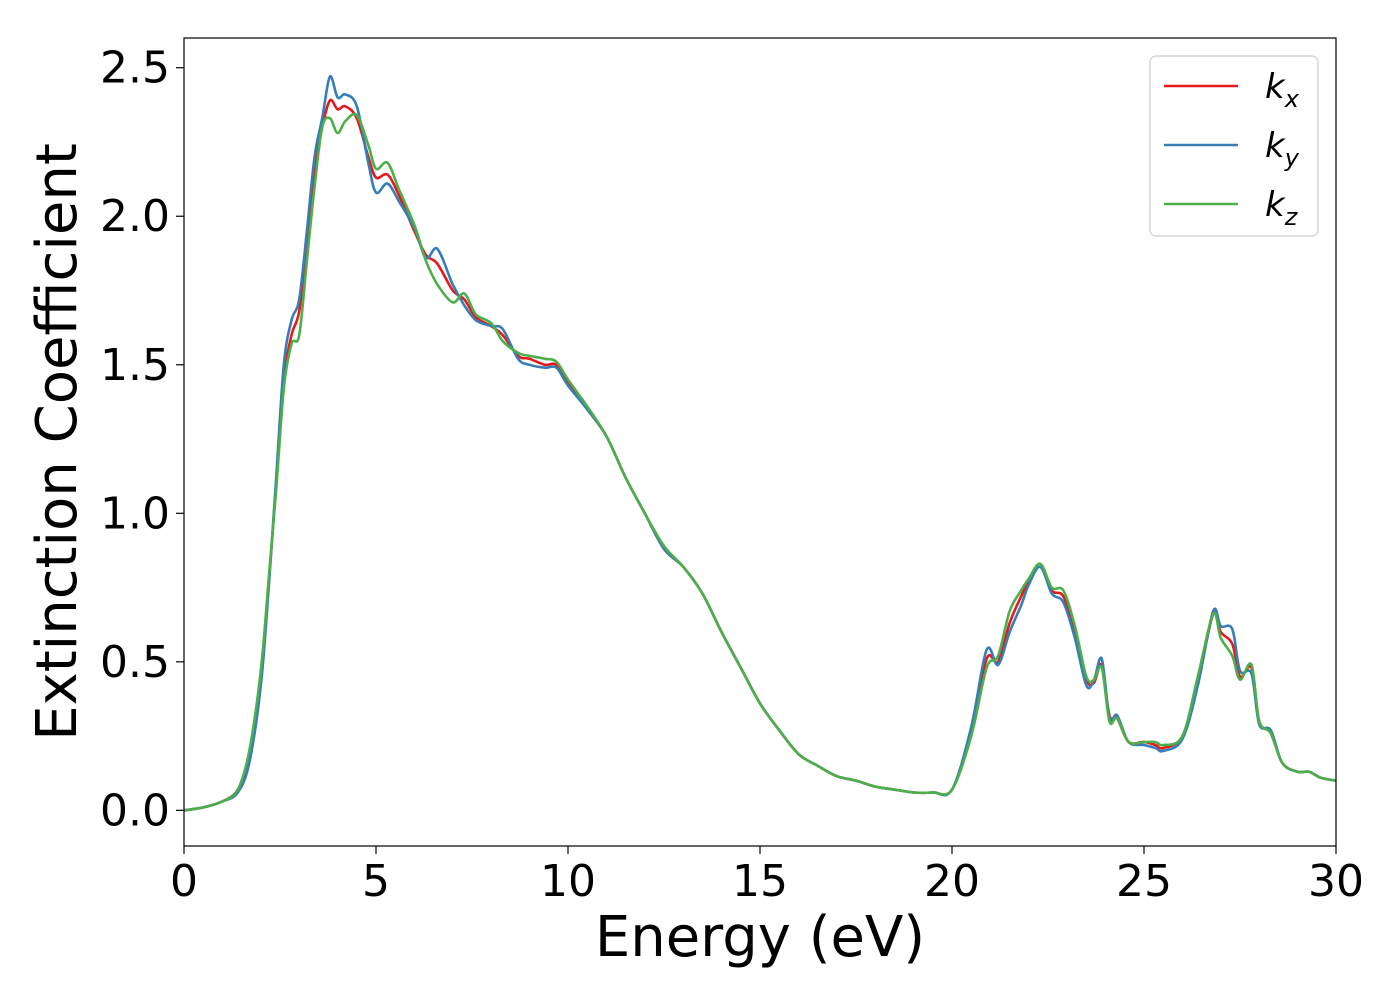  I want to click on legend-label-kz: kz, so click(1282, 208).